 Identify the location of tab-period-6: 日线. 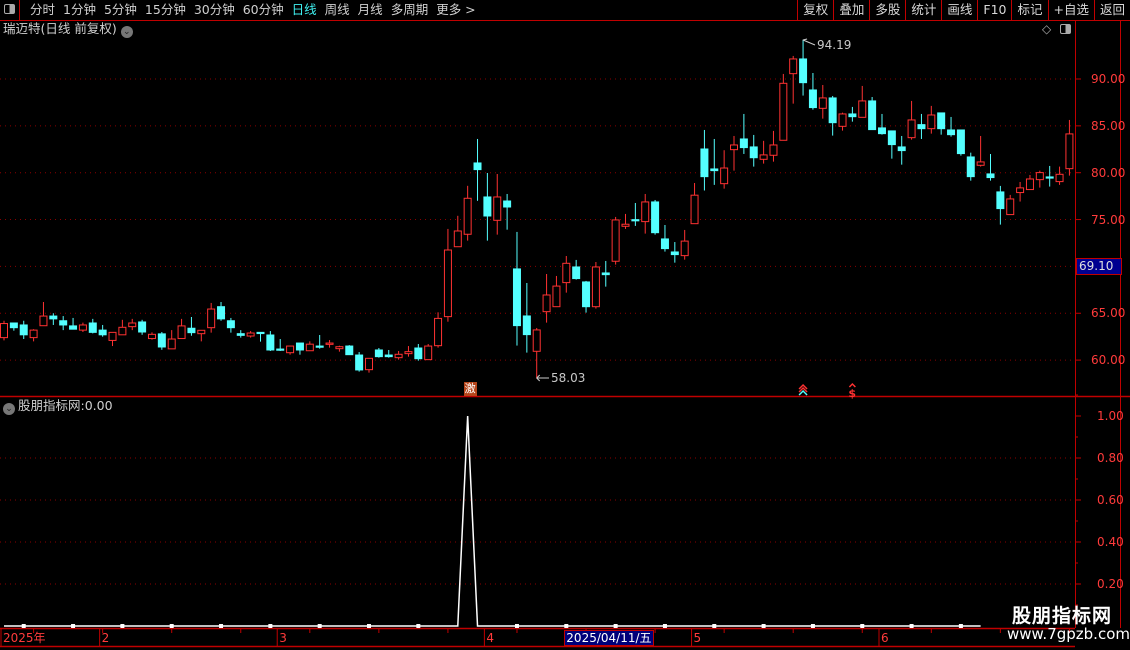
(304, 9).